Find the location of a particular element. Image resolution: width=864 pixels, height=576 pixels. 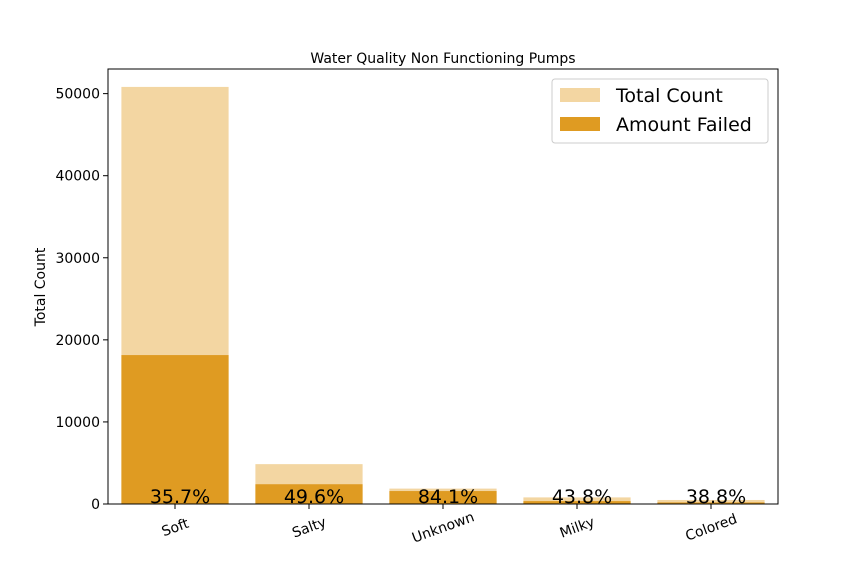

y-tick-label: 10000 is located at coordinates (77, 423).